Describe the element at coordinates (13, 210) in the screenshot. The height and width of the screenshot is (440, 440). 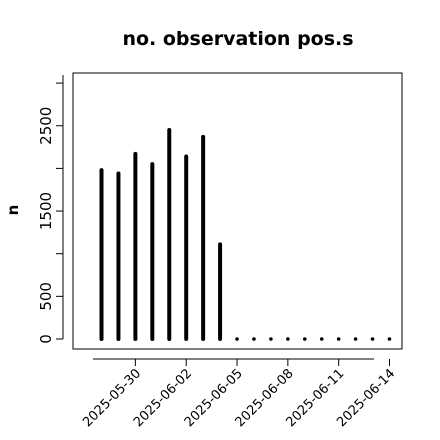
I see `y-axis-label: n` at that location.